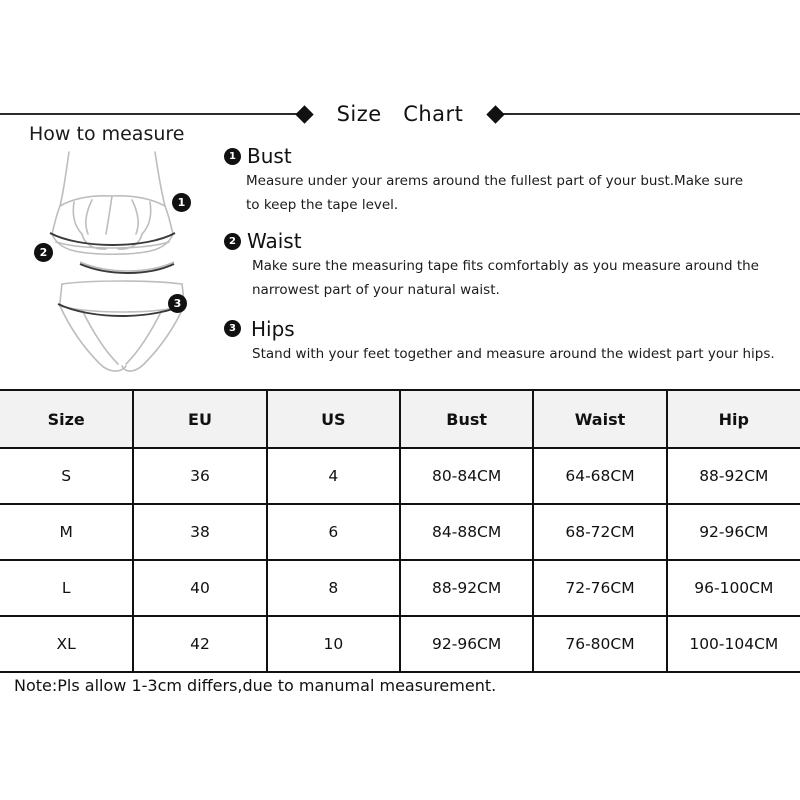 The image size is (800, 800). Describe the element at coordinates (508, 156) in the screenshot. I see `instruction-bust-heading: 1 Bust` at that location.